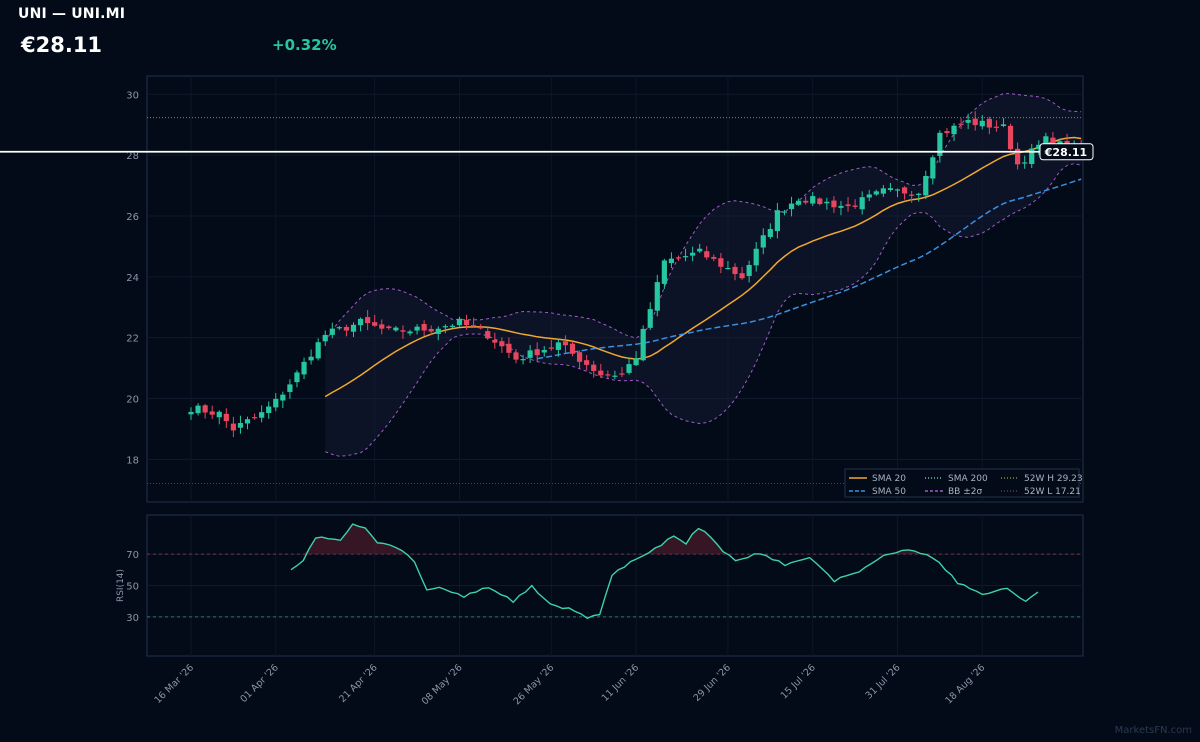  What do you see at coordinates (259, 683) in the screenshot?
I see `date-tick-label: 01 Apr '26` at bounding box center [259, 683].